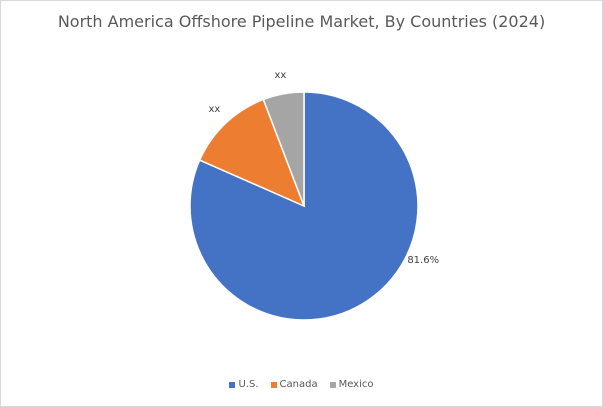  I want to click on legend-swatch-mexico, so click(332, 384).